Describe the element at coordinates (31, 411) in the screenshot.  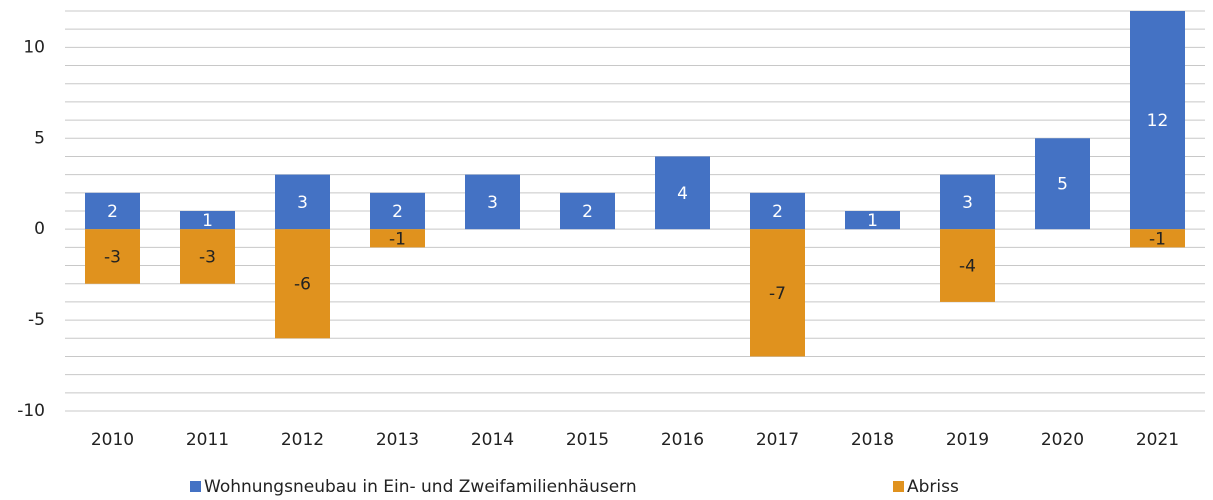
I see `y-tick-label: -10` at that location.